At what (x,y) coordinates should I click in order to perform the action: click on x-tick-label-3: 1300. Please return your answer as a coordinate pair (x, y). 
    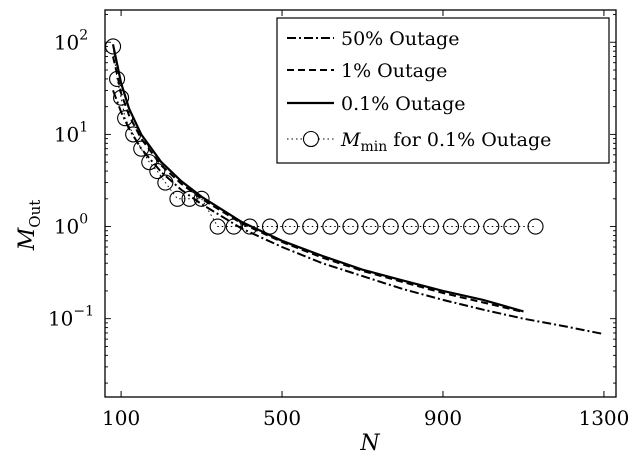
    Looking at the image, I should click on (603, 418).